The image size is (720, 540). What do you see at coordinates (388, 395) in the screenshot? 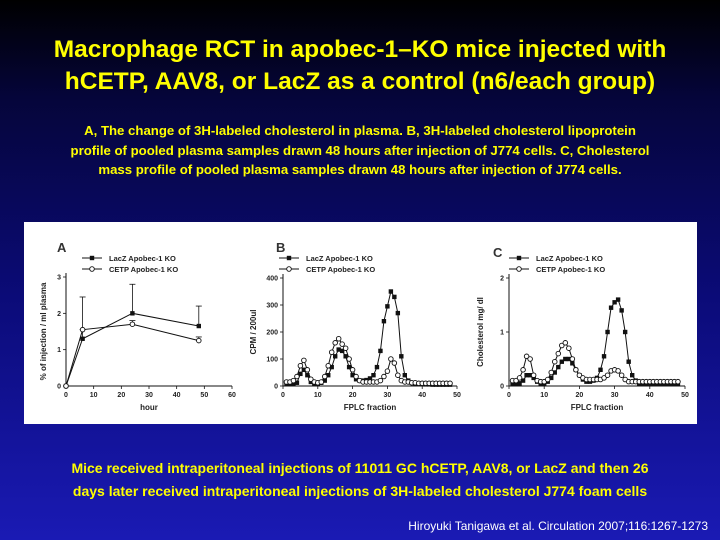
I see `panel-b-x-tick-label: 30` at bounding box center [388, 395].